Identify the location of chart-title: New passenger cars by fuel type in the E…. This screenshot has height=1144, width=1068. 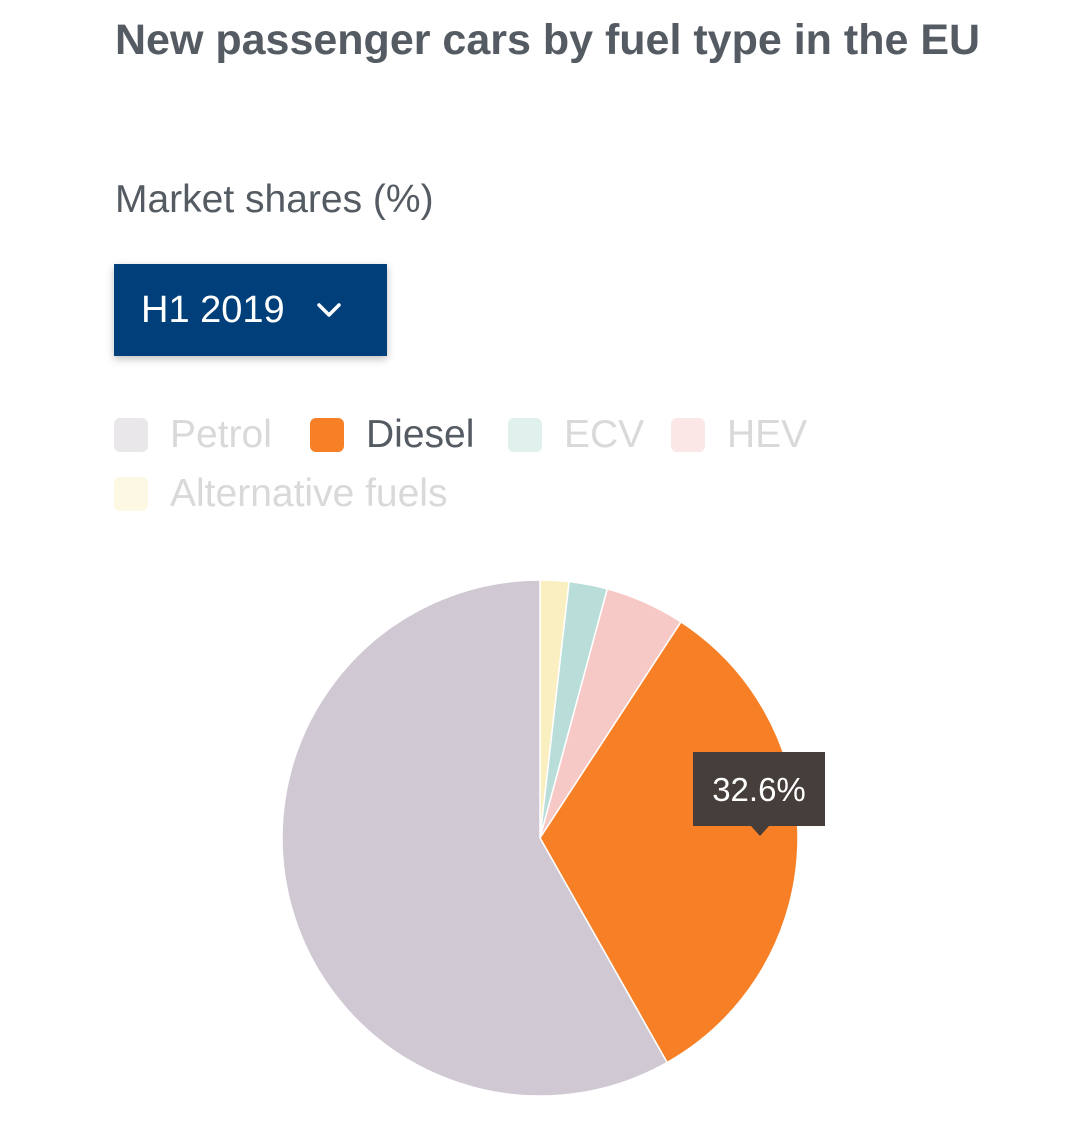
(548, 40).